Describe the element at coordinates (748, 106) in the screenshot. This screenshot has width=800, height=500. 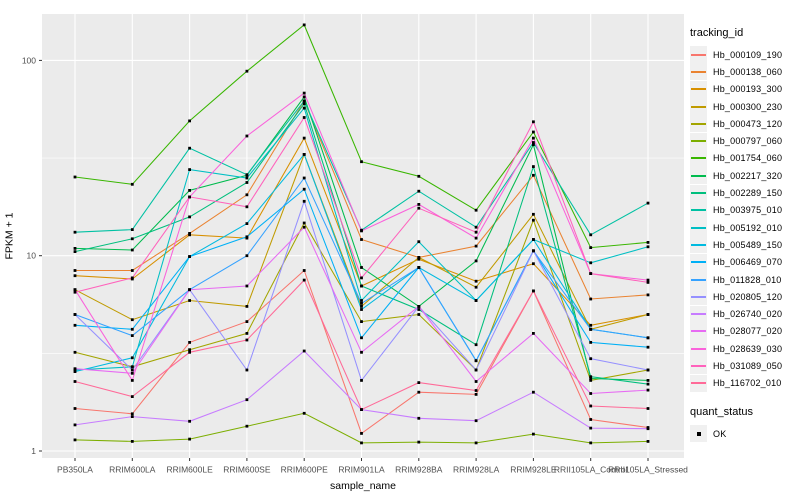
I see `legend-entry-label: Hb_000300_230` at that location.